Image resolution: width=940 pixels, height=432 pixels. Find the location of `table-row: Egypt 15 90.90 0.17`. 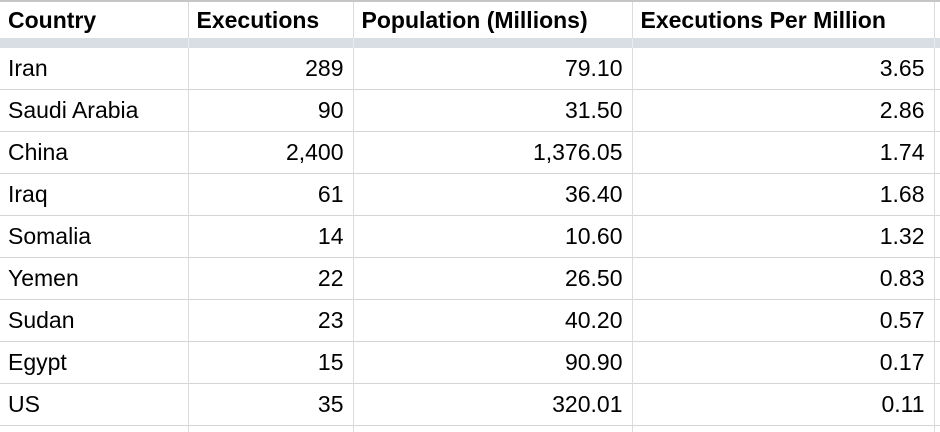

table-row: Egypt 15 90.90 0.17 is located at coordinates (470, 362).